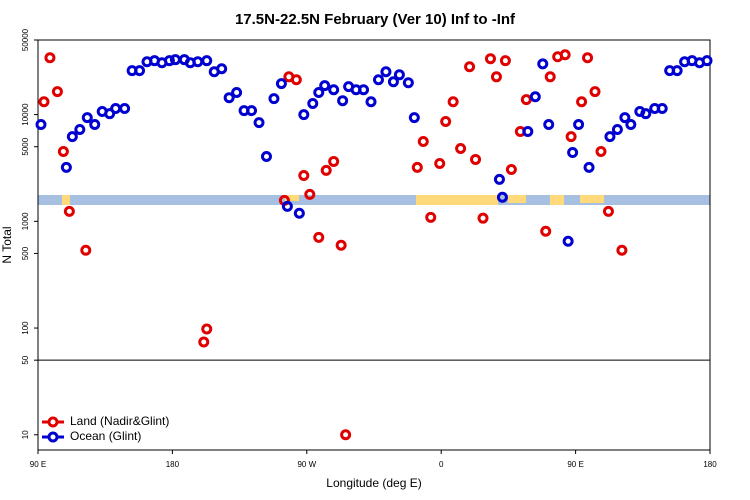  I want to click on legend-label: Land (Nadir&Glint), so click(119, 421).